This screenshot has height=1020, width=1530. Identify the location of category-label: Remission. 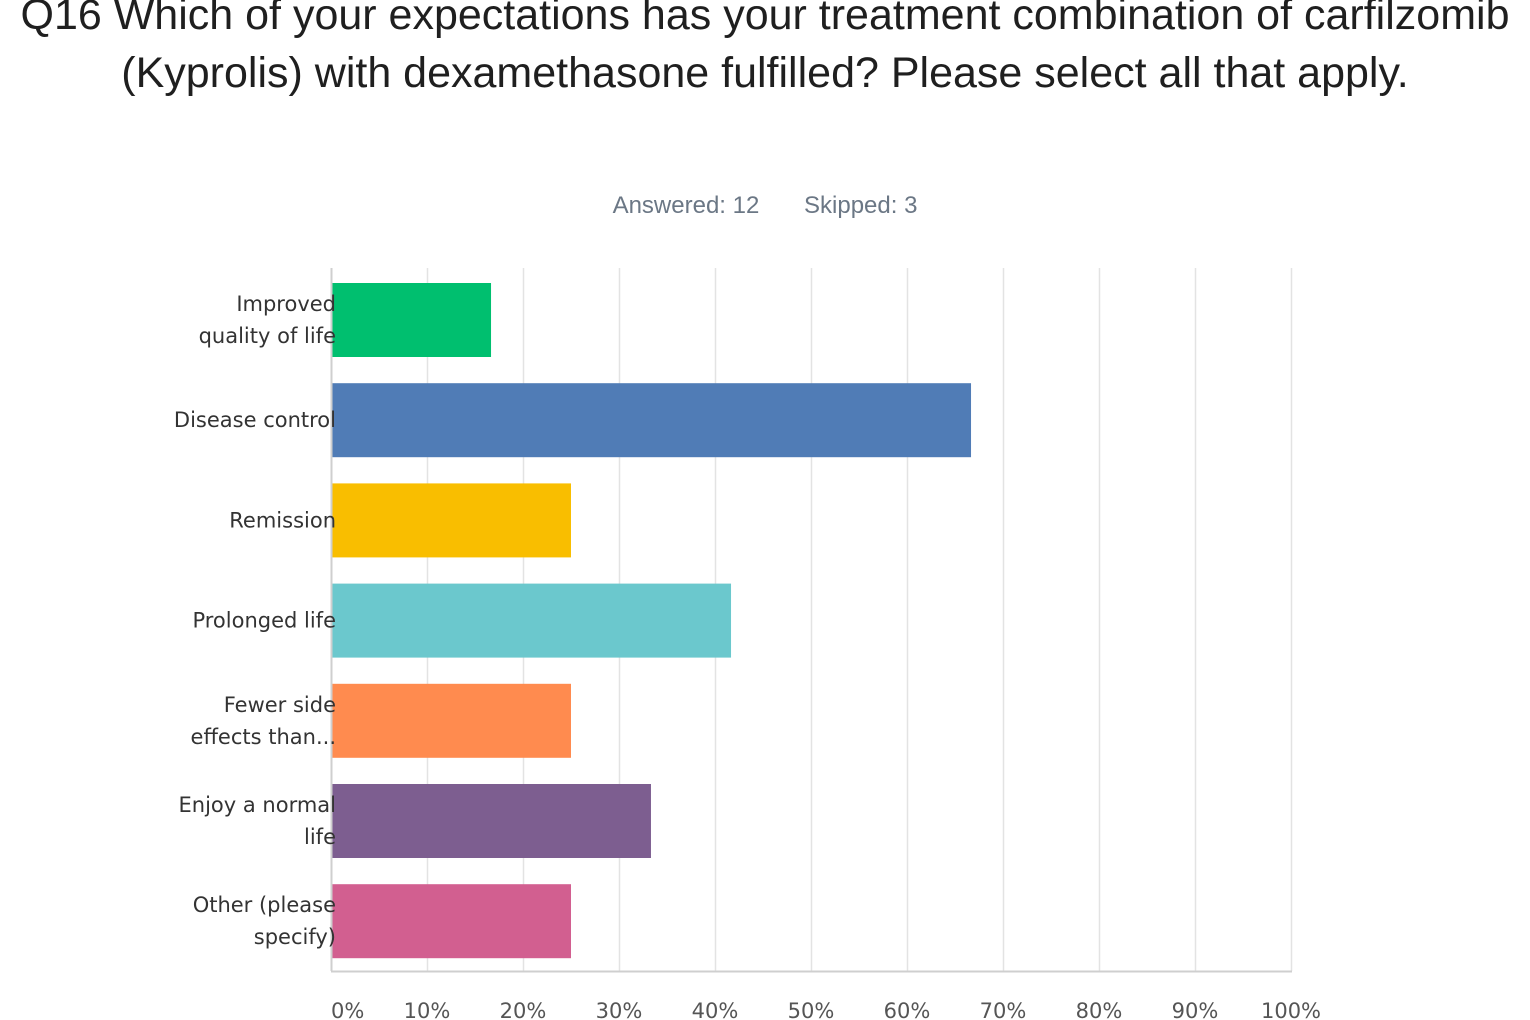
(282, 520).